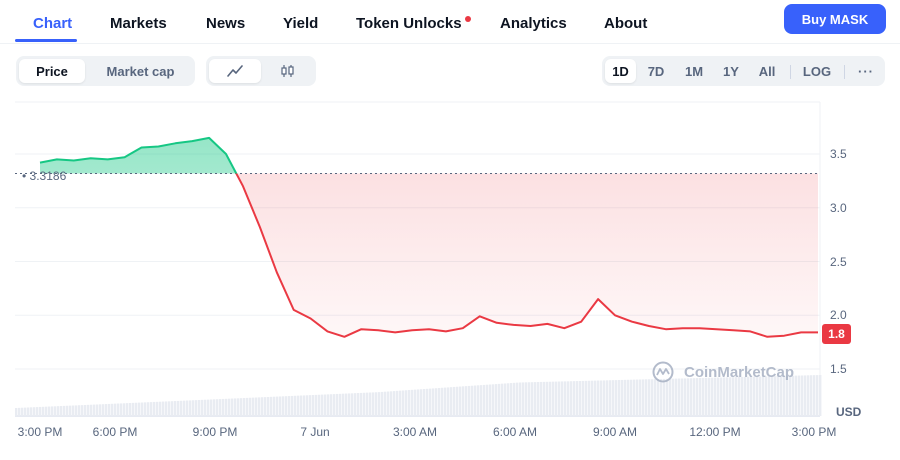  Describe the element at coordinates (53, 23) in the screenshot. I see `tab-chart: Chart` at that location.